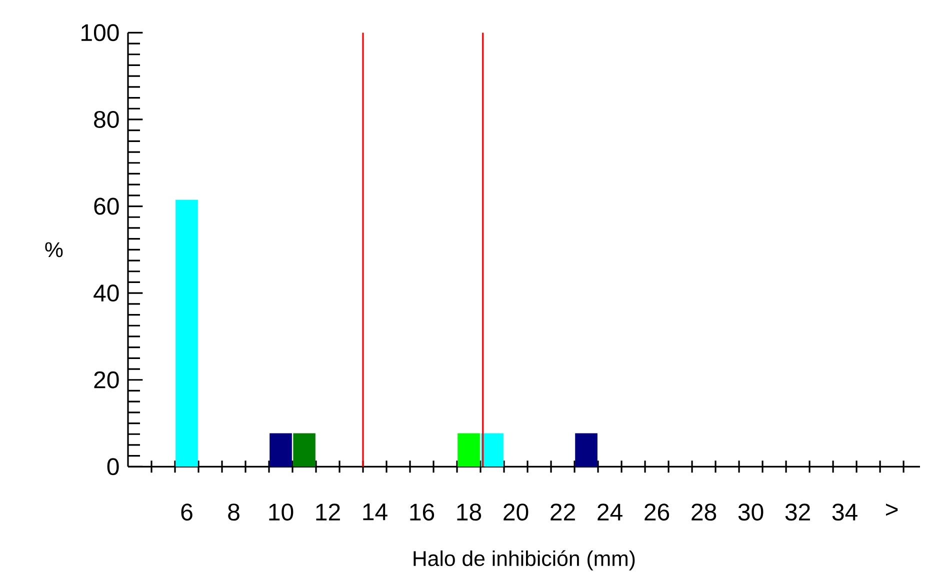 The height and width of the screenshot is (578, 927). What do you see at coordinates (516, 512) in the screenshot?
I see `x-tick-label: 20` at bounding box center [516, 512].